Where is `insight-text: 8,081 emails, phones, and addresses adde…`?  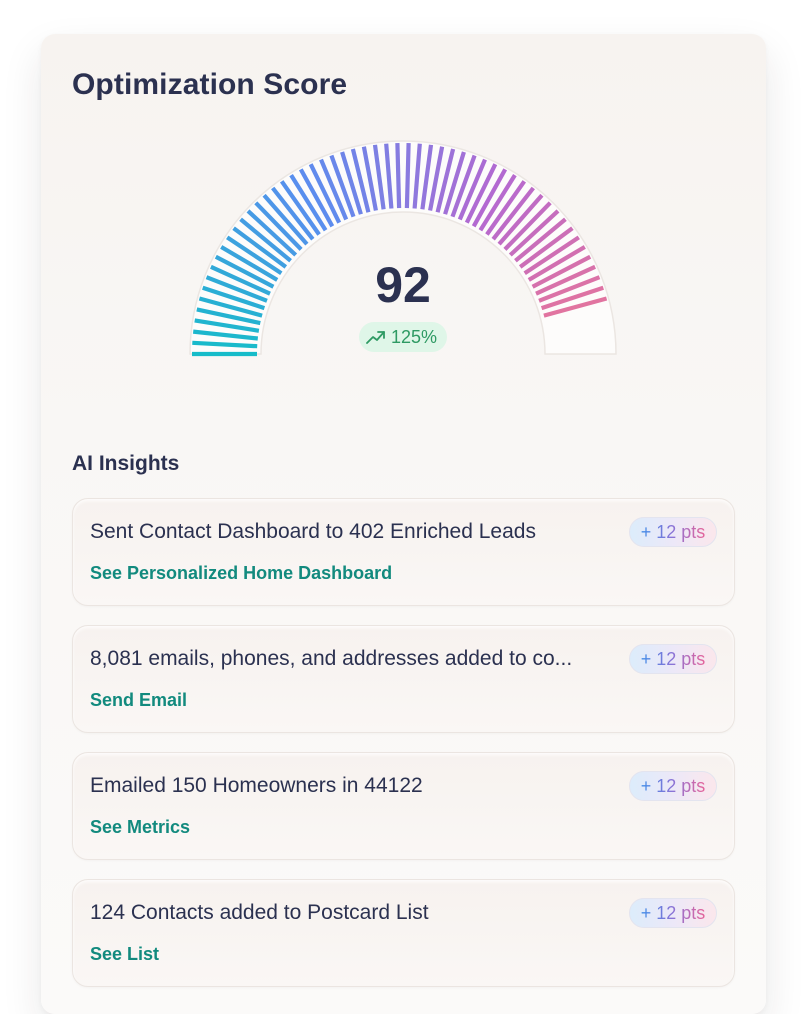
insight-text: 8,081 emails, phones, and addresses adde… is located at coordinates (331, 658).